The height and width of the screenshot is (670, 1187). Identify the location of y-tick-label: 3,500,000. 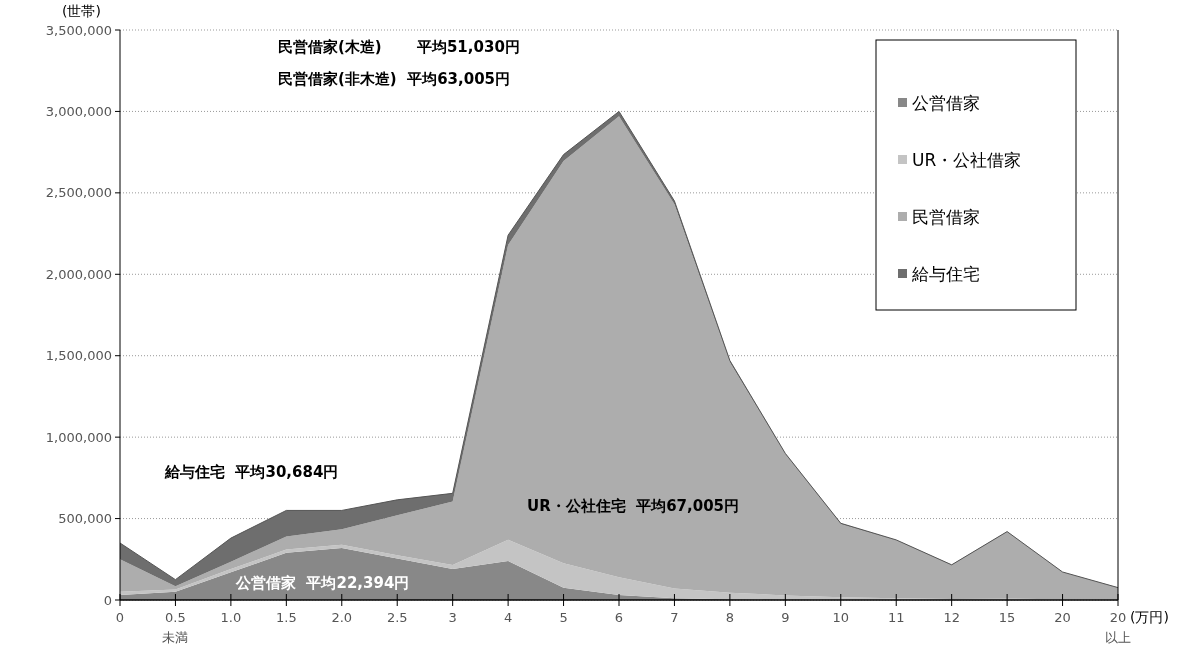
(78, 30).